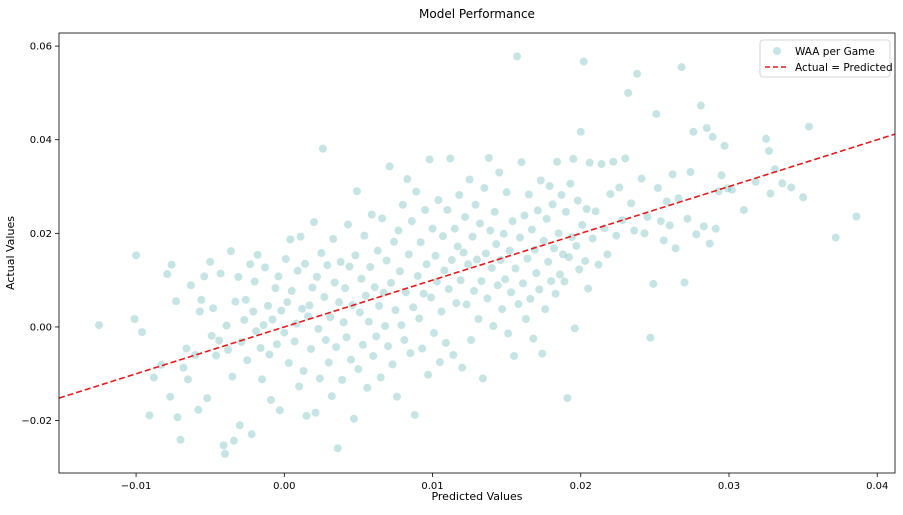  I want to click on y-tick-label: 0.00, so click(41, 327).